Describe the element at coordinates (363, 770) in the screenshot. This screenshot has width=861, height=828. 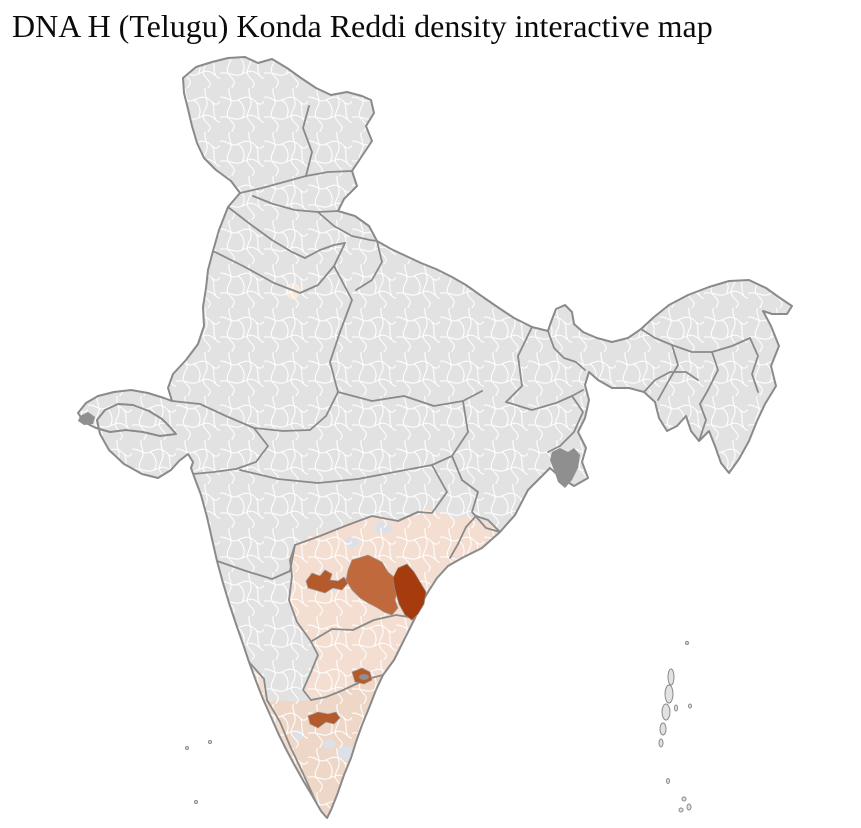
I see `district-bluegray` at that location.